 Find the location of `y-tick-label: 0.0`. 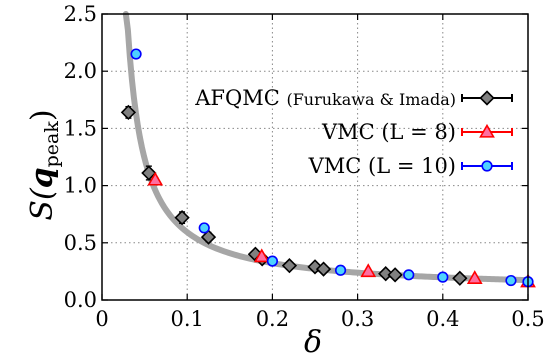

y-tick-label: 0.0 is located at coordinates (80, 300).